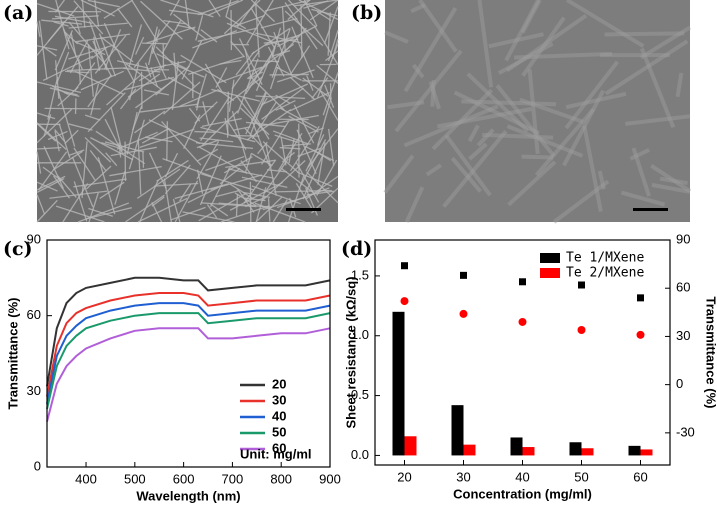 This screenshot has height=509, width=717. I want to click on x-axis-label: Wavelength (nm), so click(188, 495).